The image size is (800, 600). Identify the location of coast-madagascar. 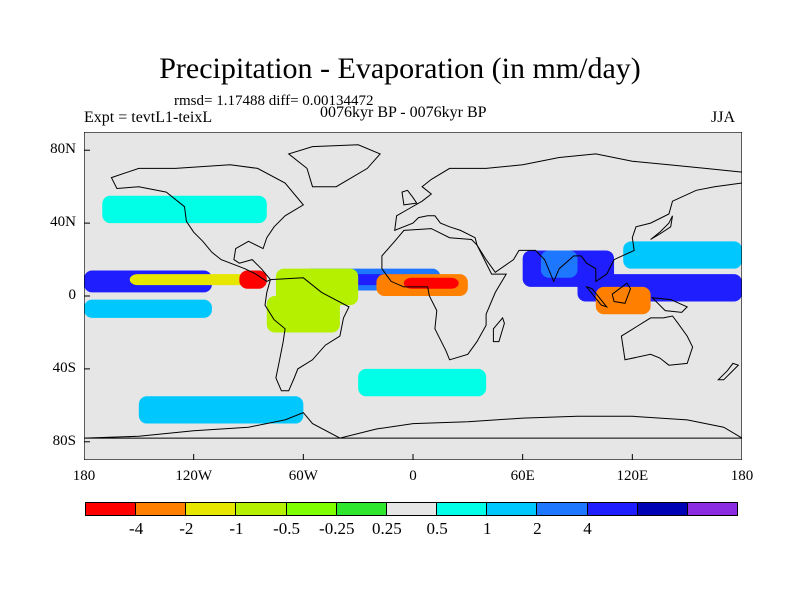
(498, 329).